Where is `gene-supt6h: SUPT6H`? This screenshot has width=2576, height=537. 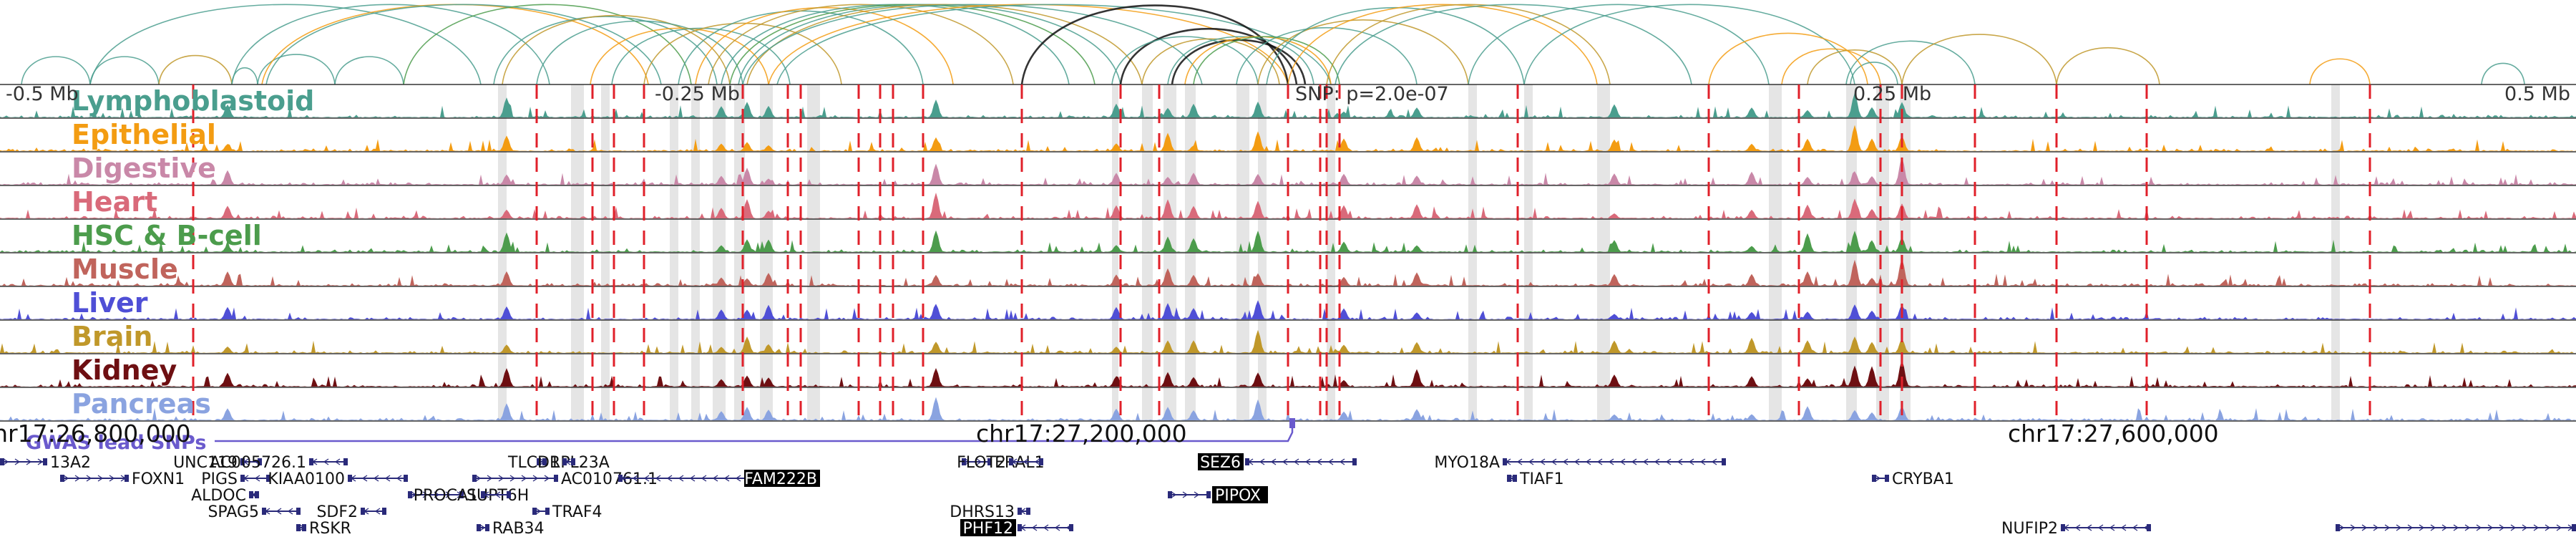 gene-supt6h: SUPT6H is located at coordinates (468, 496).